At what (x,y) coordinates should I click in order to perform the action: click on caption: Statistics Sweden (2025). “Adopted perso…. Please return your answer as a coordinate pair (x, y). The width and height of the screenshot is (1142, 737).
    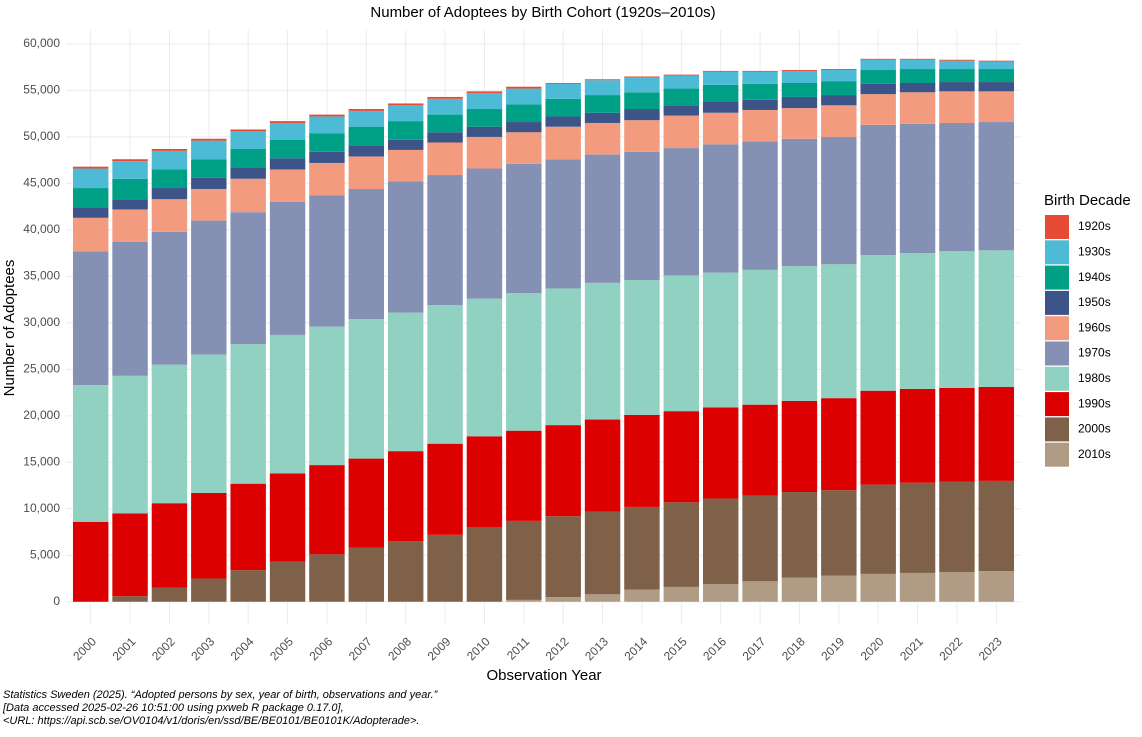
    Looking at the image, I should click on (220, 708).